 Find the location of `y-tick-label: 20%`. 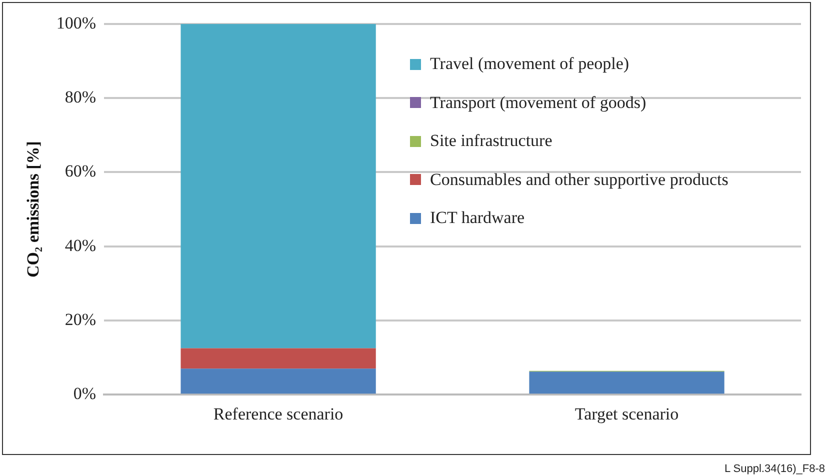

y-tick-label: 20% is located at coordinates (80, 319).